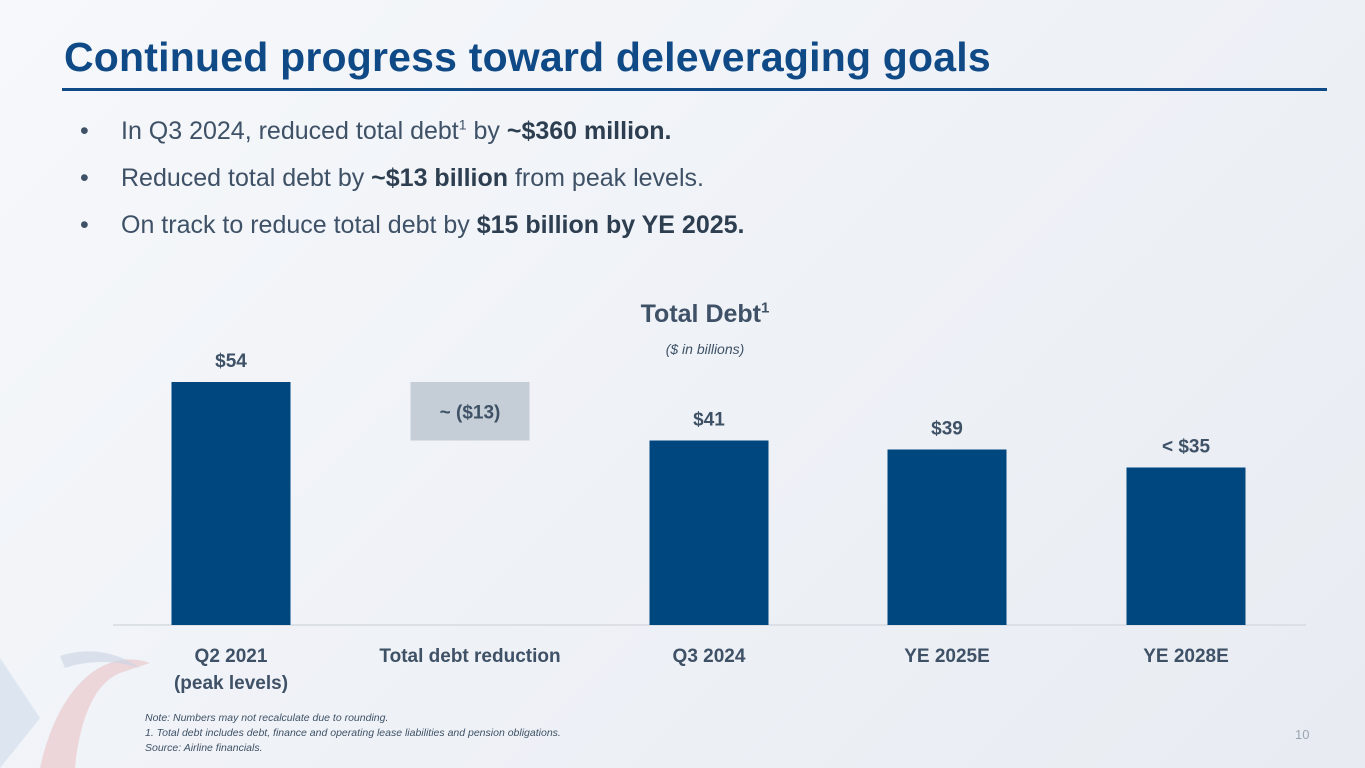 The width and height of the screenshot is (1365, 768). I want to click on bar-value-label: $39, so click(947, 429).